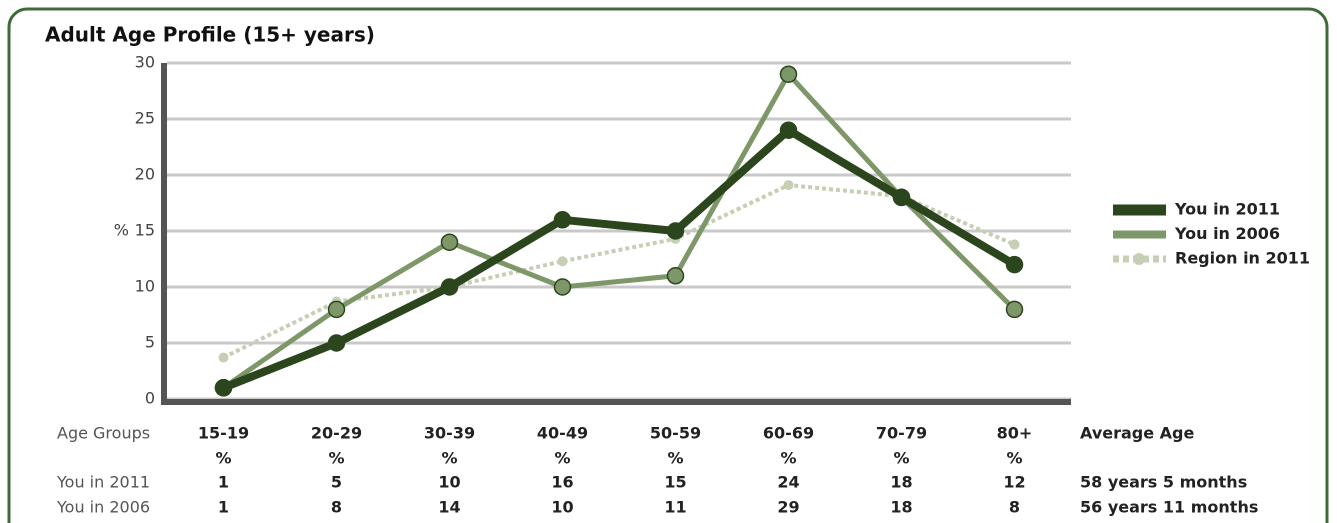 The width and height of the screenshot is (1337, 523). What do you see at coordinates (103, 507) in the screenshot?
I see `row-label: You in 2006` at bounding box center [103, 507].